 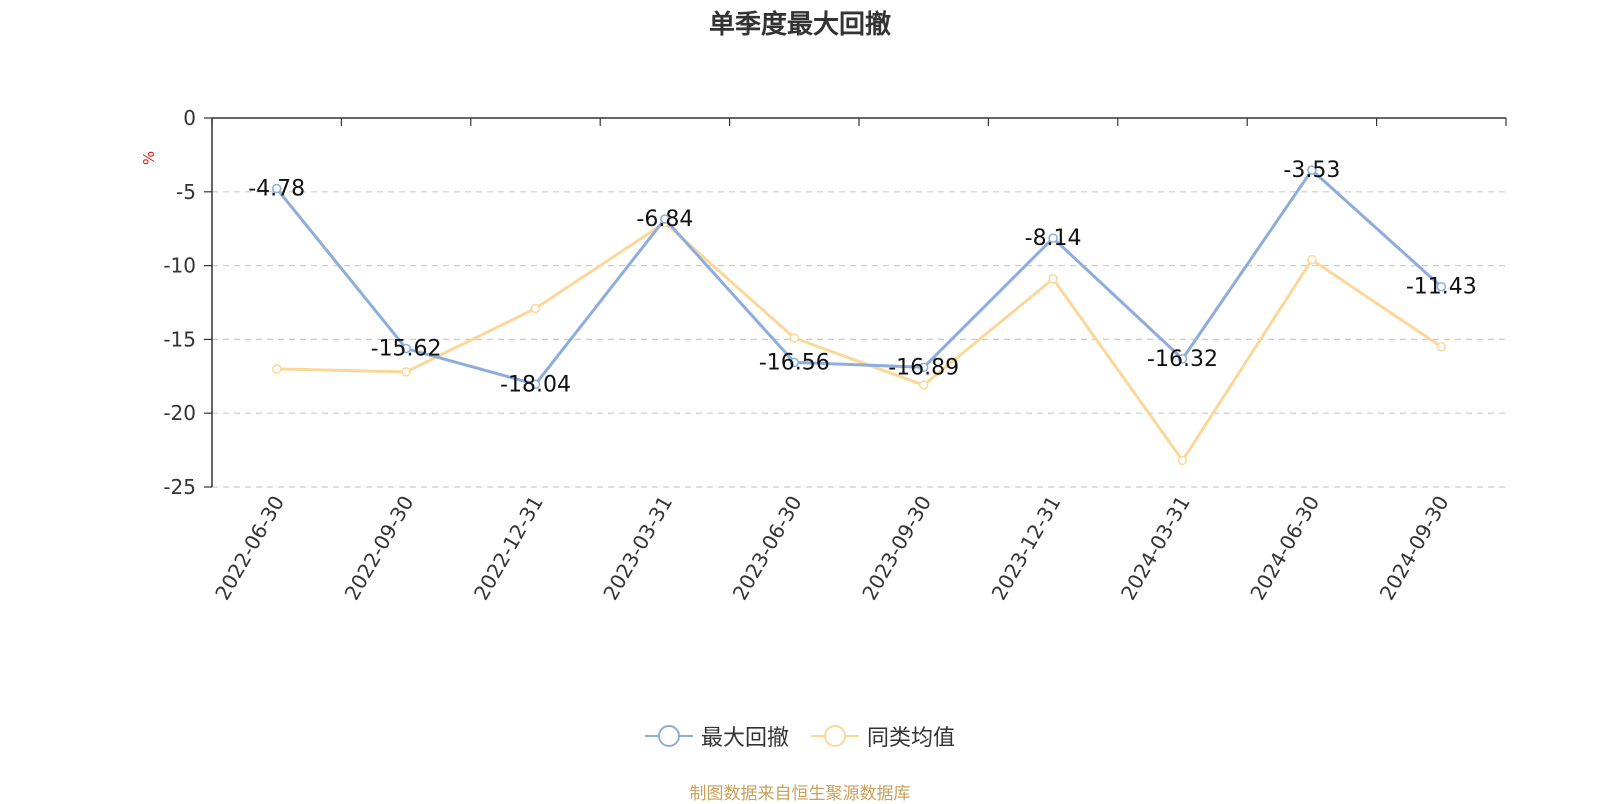 I want to click on x-tick-label: 2023-03-31, so click(x=637, y=548).